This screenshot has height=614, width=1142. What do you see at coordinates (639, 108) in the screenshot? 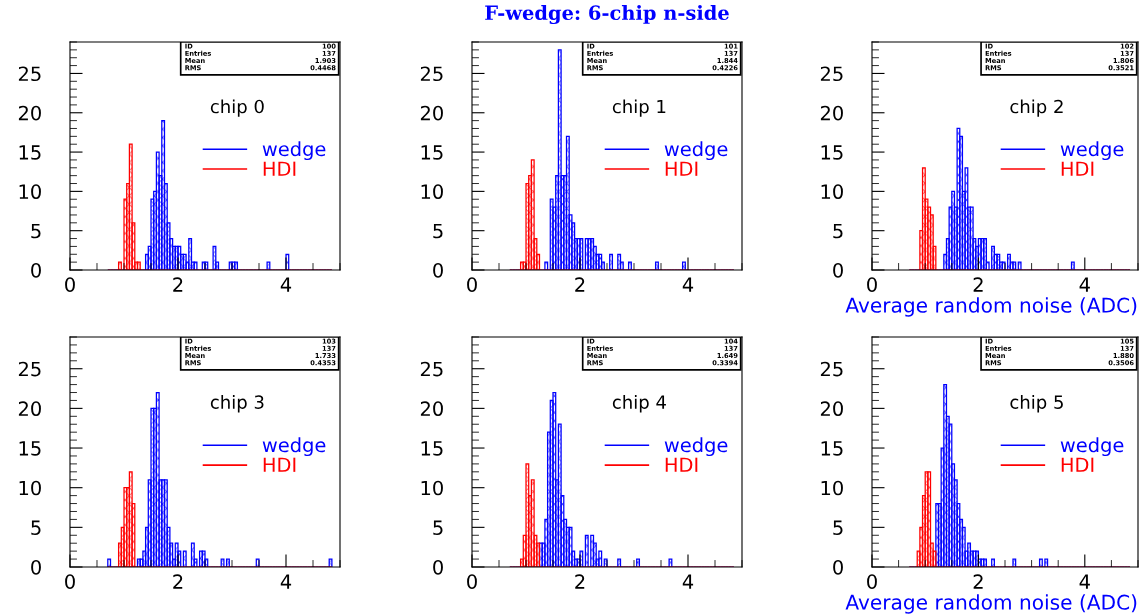
I see `annotation: chip 1` at bounding box center [639, 108].